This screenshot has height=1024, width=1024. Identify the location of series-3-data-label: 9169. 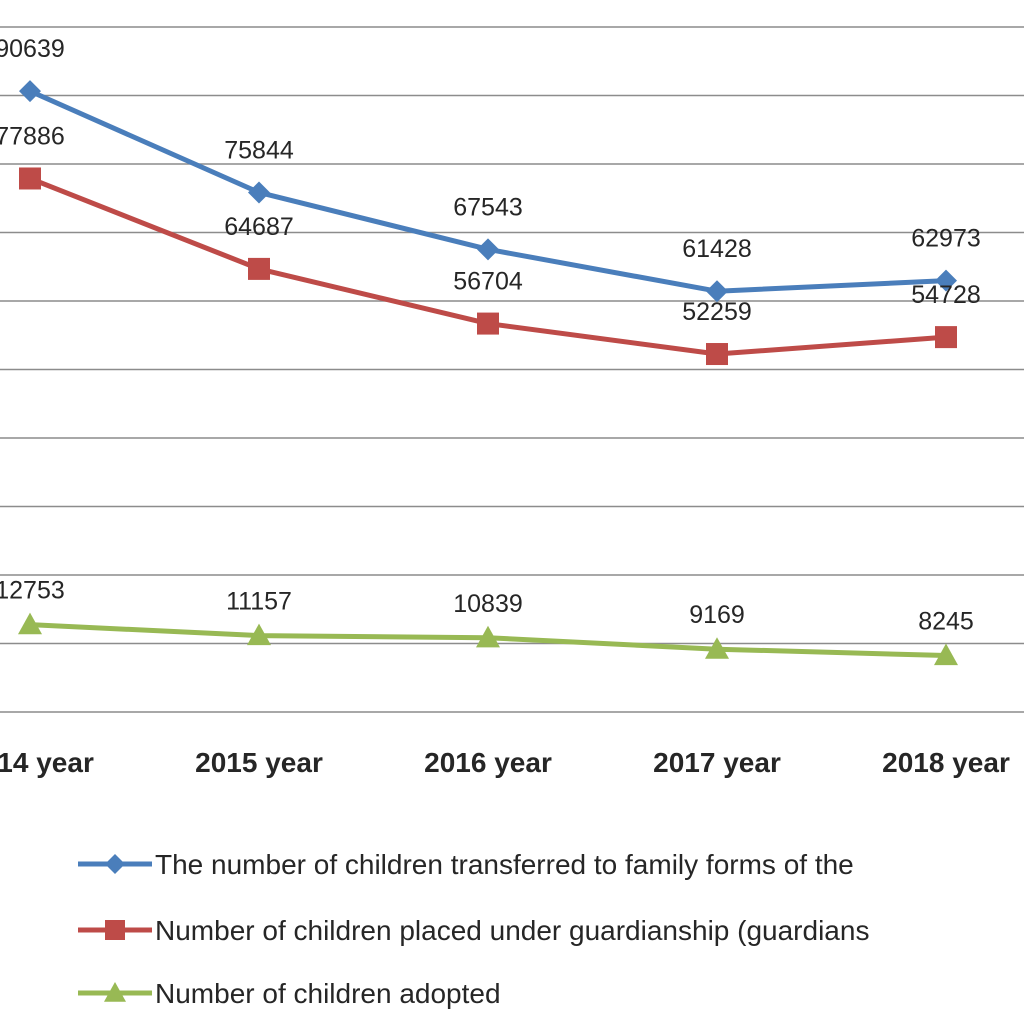
(717, 615).